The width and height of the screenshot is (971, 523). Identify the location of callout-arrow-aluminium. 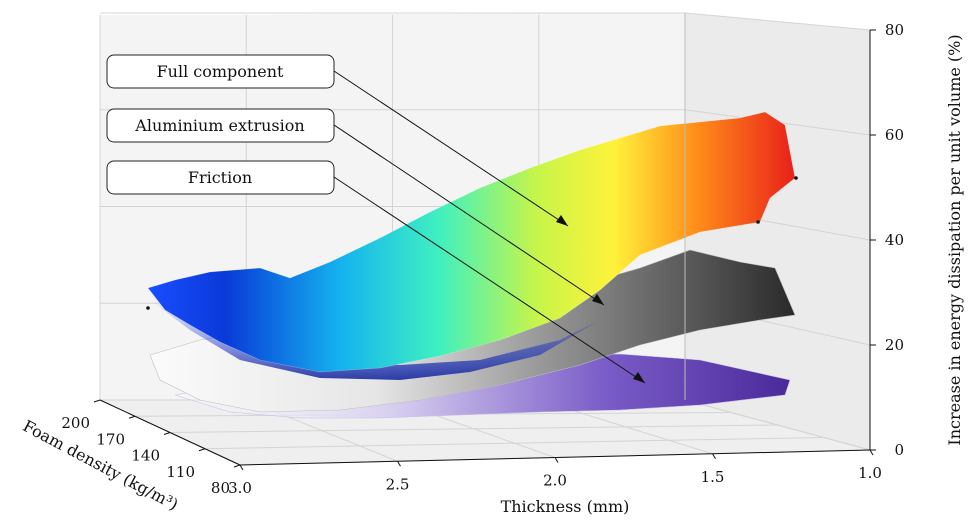
(469, 215).